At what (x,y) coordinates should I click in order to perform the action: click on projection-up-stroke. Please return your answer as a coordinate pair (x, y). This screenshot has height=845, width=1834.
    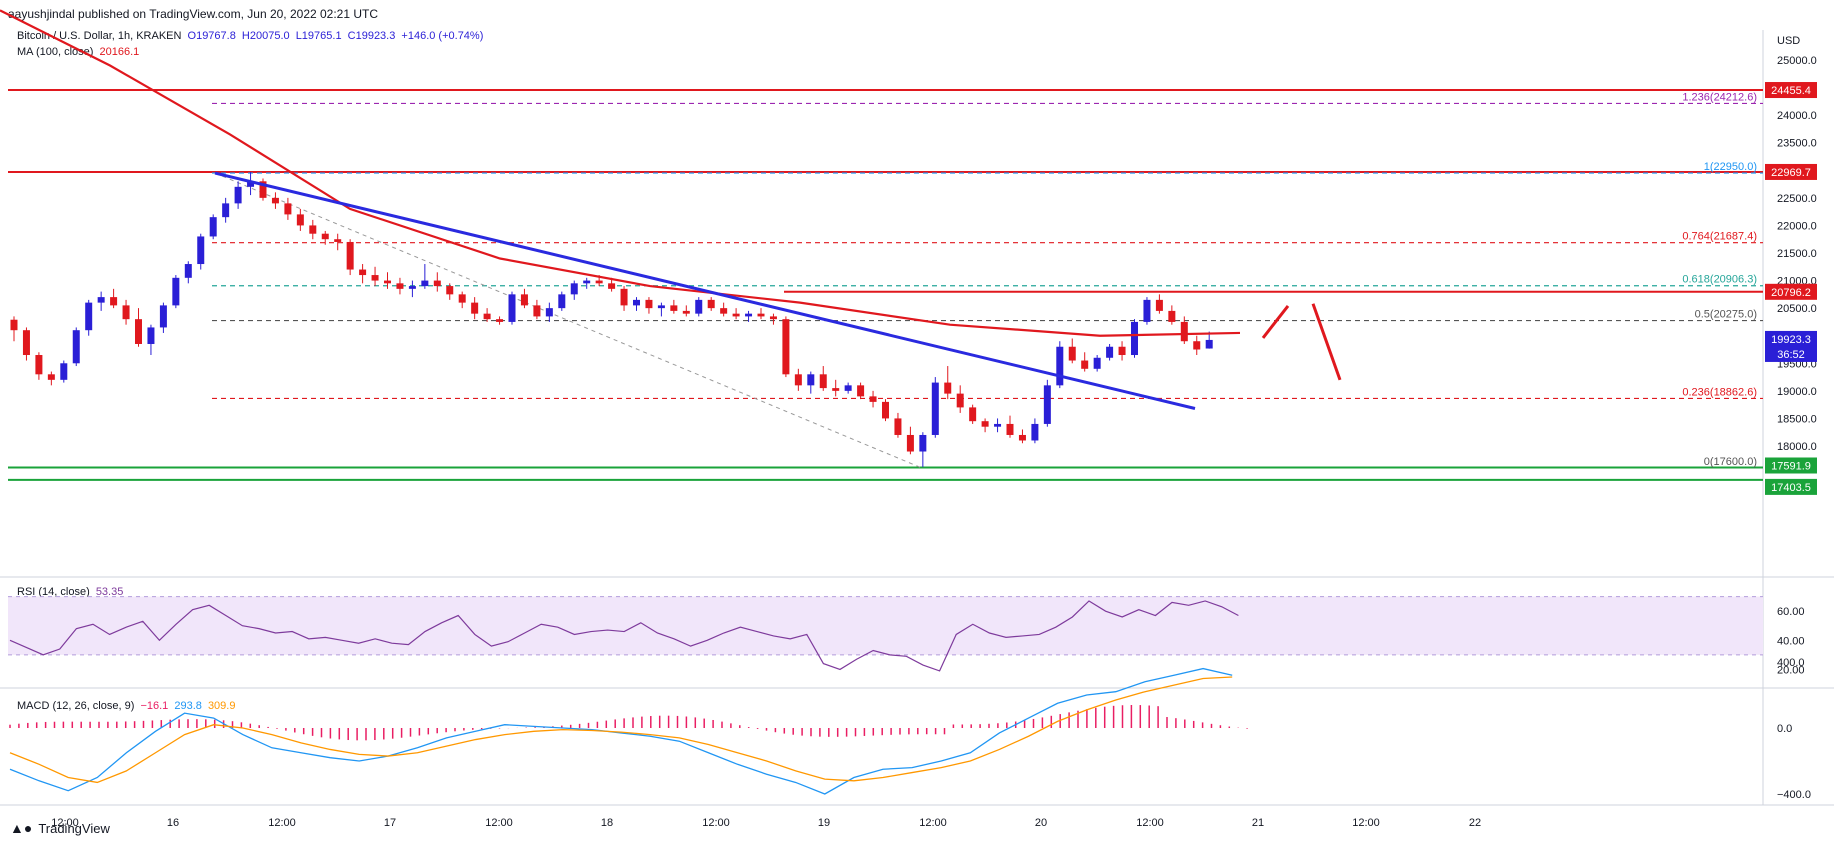
    Looking at the image, I should click on (1275, 322).